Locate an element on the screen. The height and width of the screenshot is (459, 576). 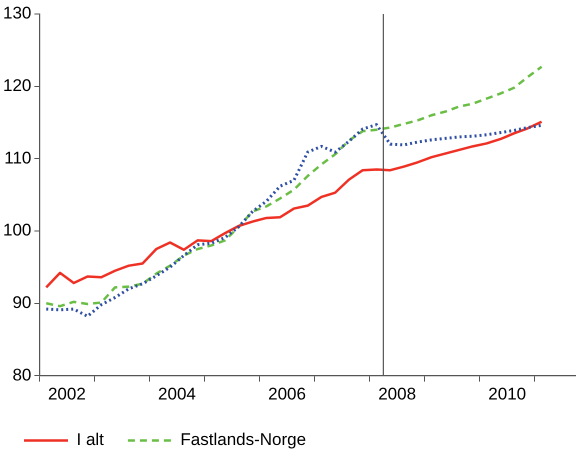
y-tick-label: 80 is located at coordinates (22, 374).